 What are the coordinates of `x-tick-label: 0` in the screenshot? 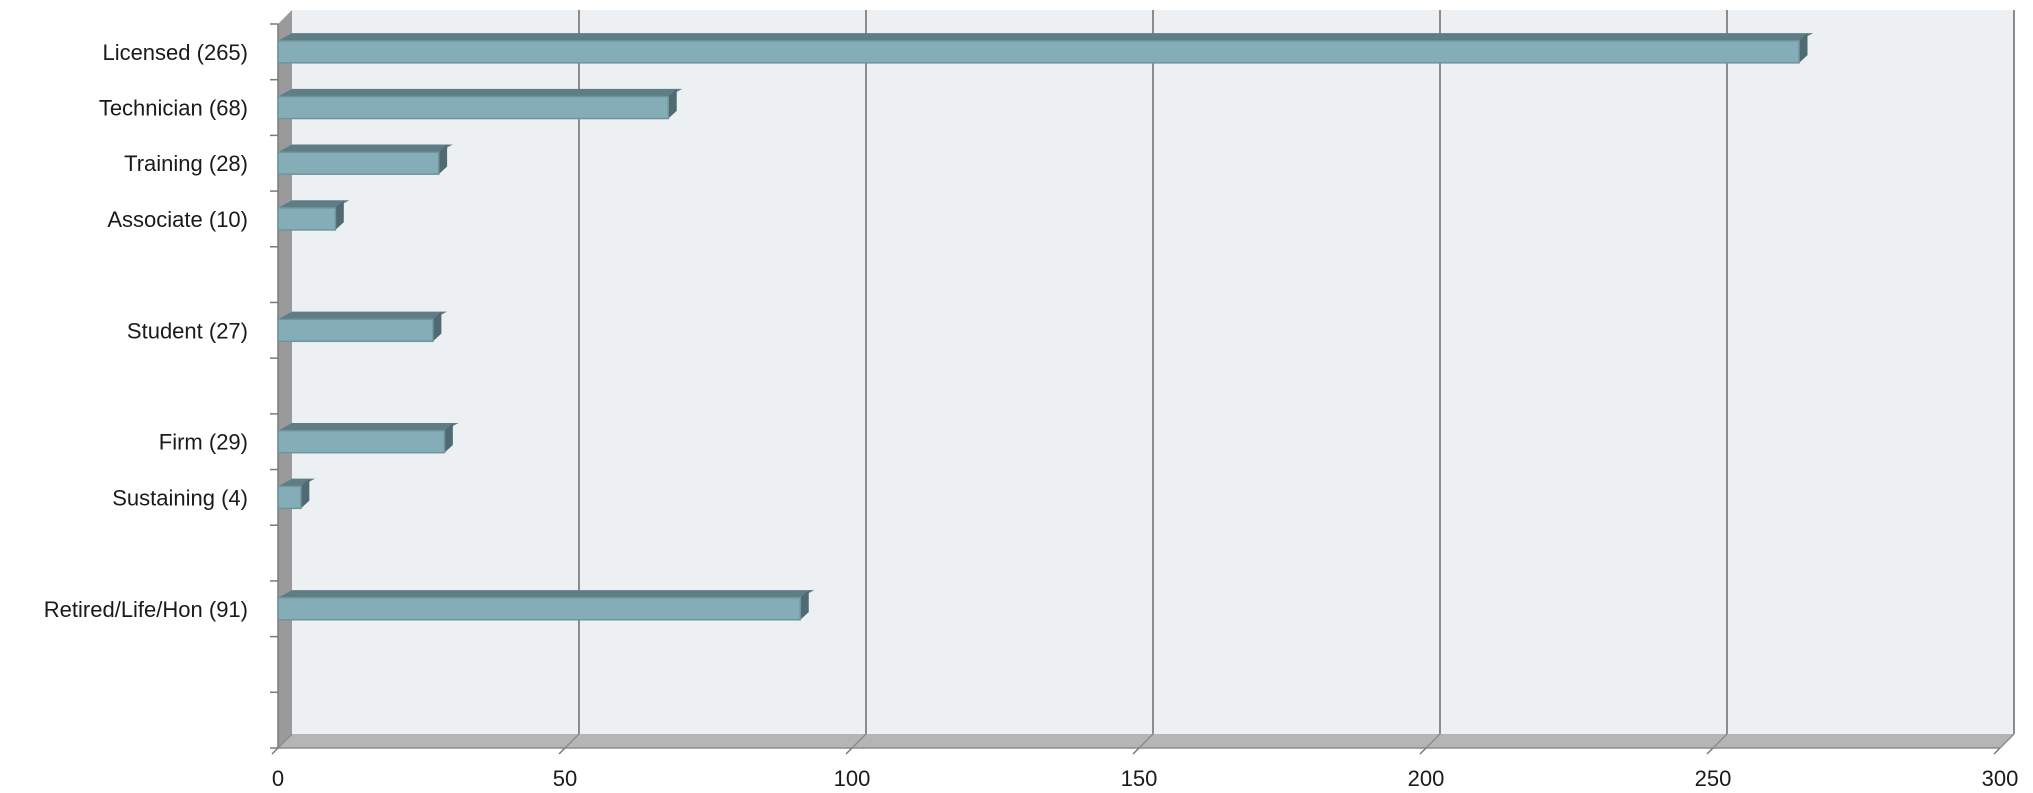 It's located at (278, 778).